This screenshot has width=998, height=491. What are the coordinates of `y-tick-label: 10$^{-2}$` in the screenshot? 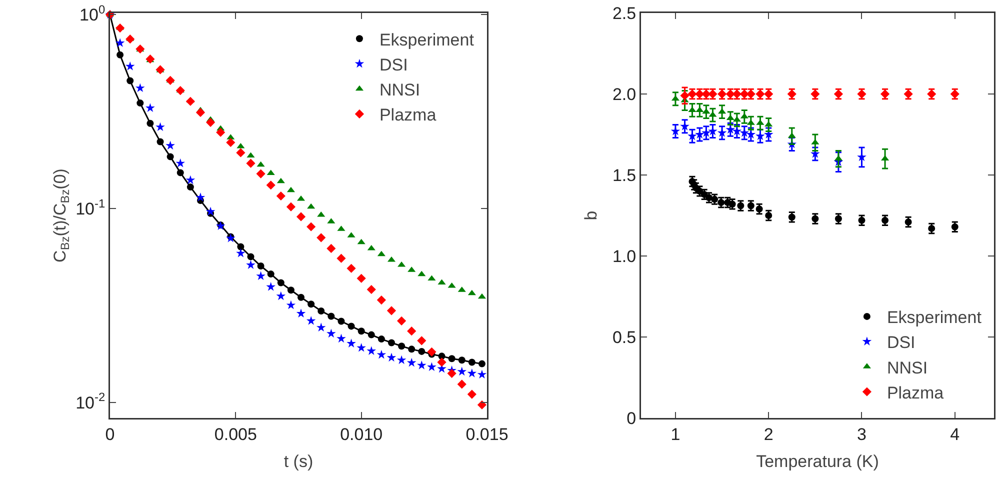 It's located at (91, 401).